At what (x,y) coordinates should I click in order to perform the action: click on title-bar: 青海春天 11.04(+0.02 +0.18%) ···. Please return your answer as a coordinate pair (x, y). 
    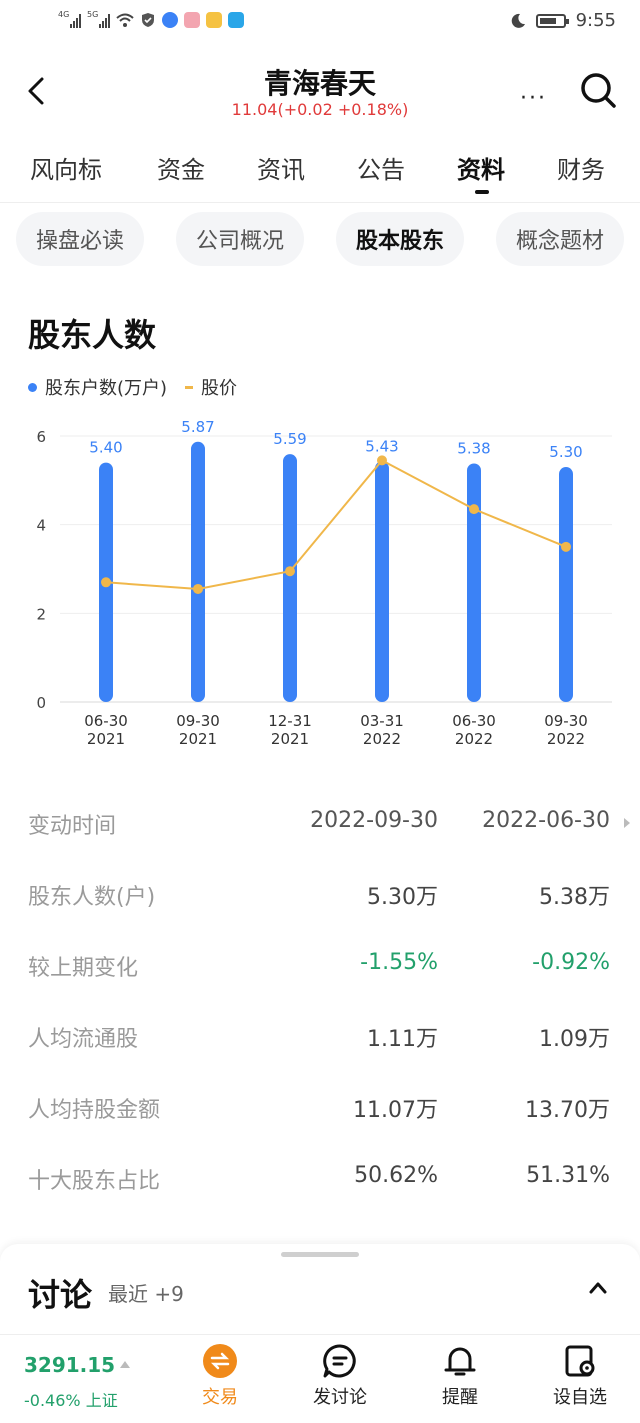
    Looking at the image, I should click on (320, 93).